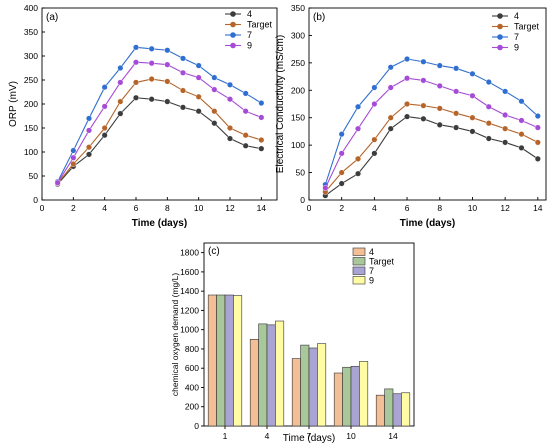 The height and width of the screenshot is (446, 550). What do you see at coordinates (298, 145) in the screenshot?
I see `y-tick-label: 100` at bounding box center [298, 145].